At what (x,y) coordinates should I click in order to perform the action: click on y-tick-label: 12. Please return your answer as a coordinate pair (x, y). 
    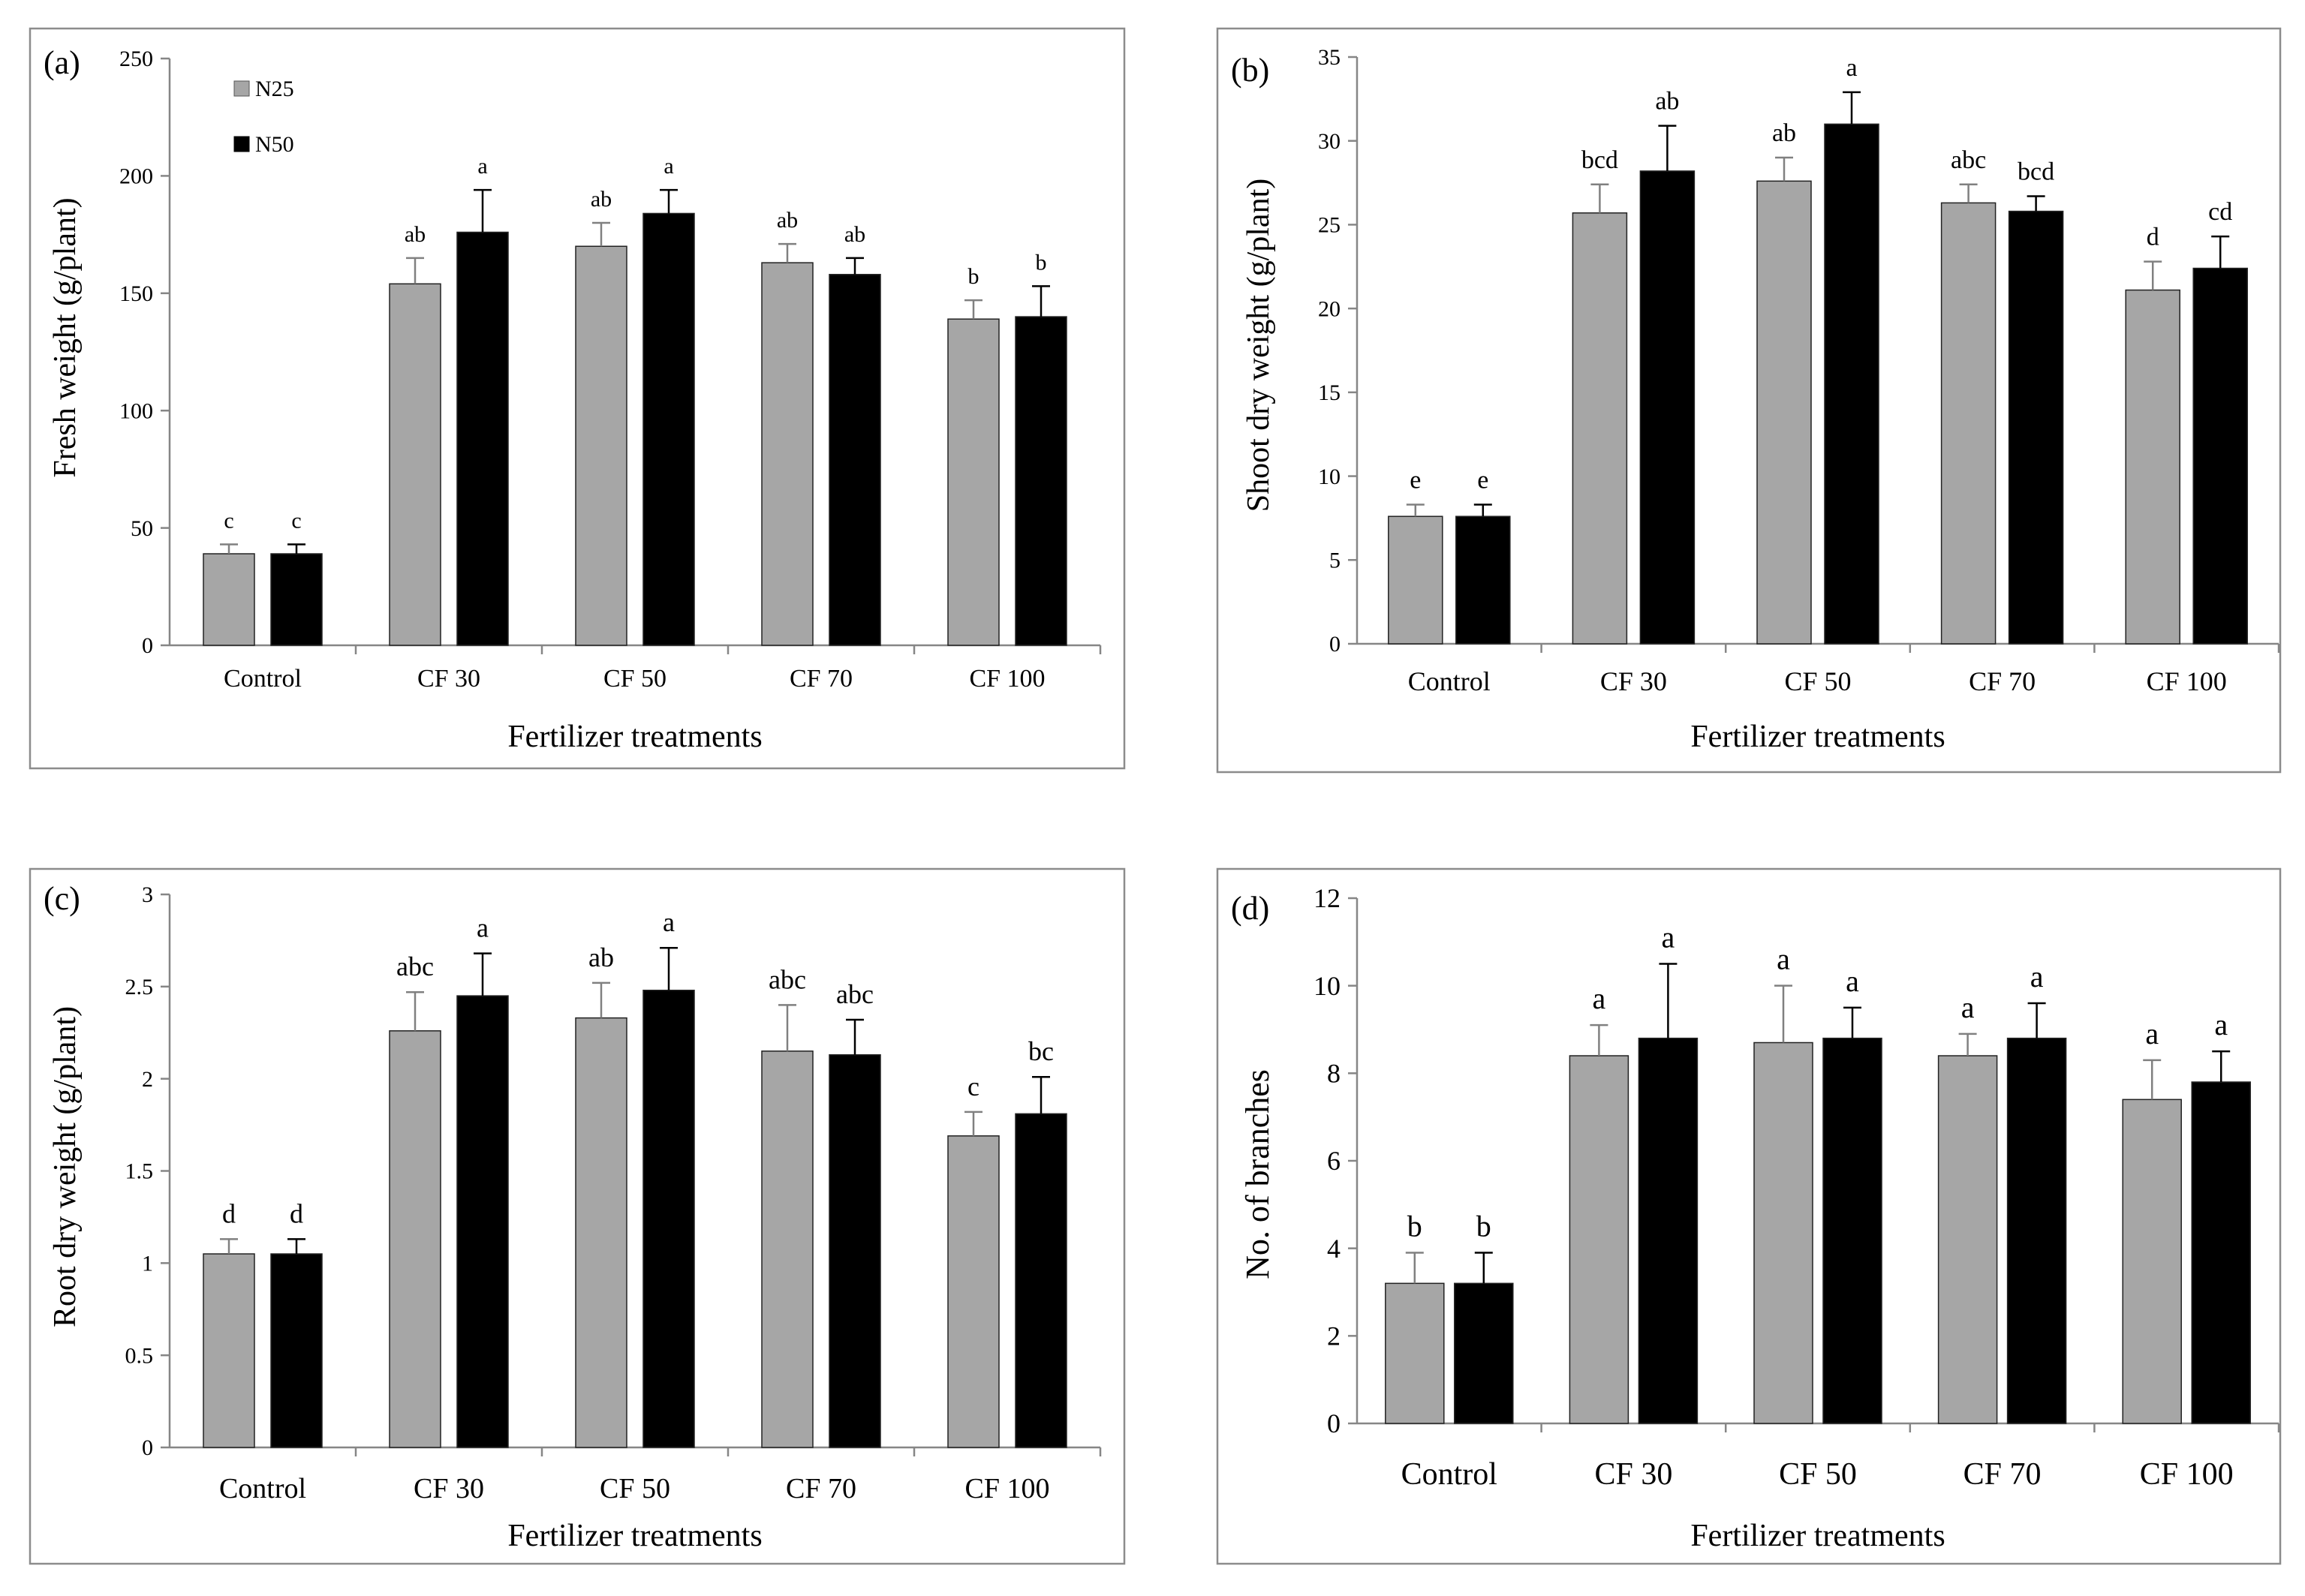
    Looking at the image, I should click on (1327, 898).